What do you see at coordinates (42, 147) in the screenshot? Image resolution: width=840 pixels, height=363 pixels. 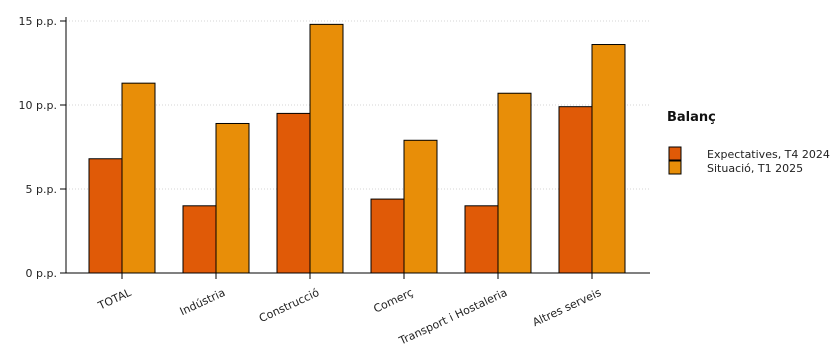 I see `y-ticks: 0 p.p. 5 p.p. 10 p.p. 15 p.p.` at bounding box center [42, 147].